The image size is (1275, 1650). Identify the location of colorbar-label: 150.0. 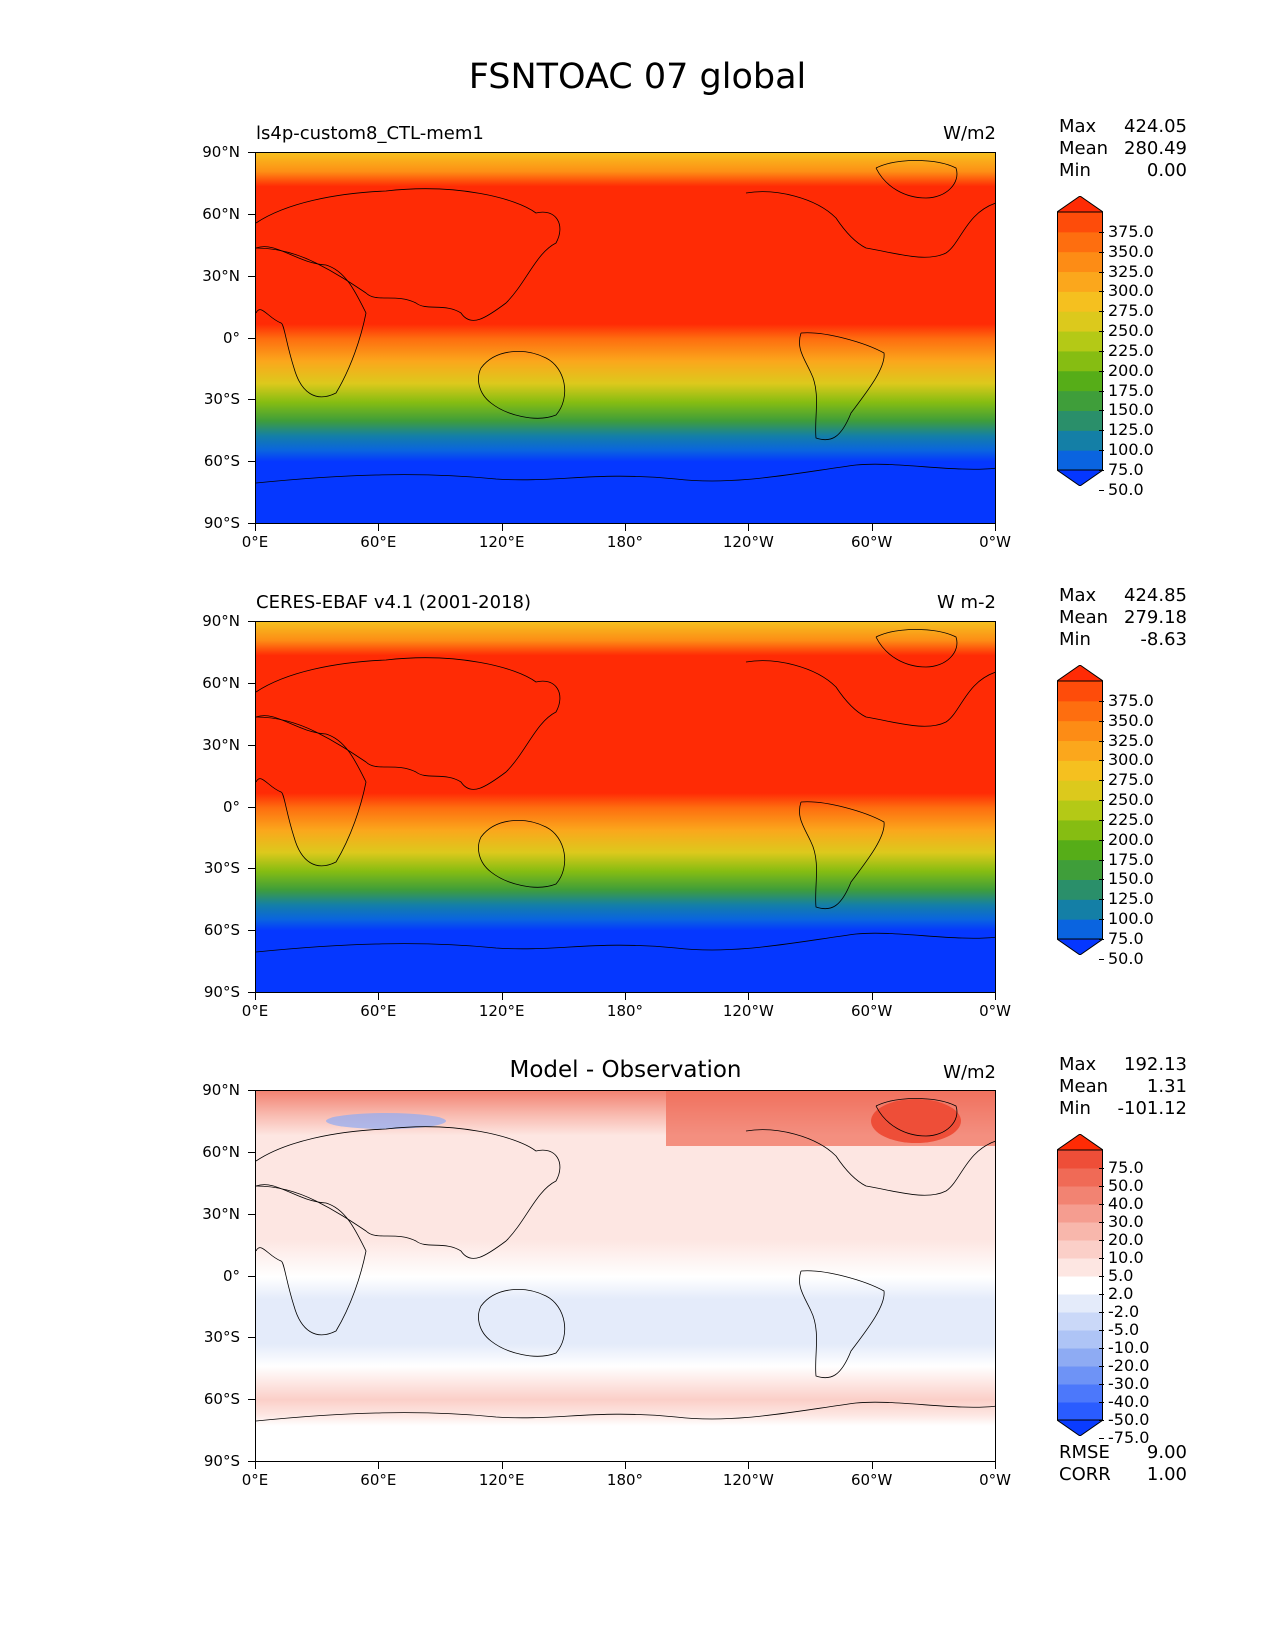
(1131, 879).